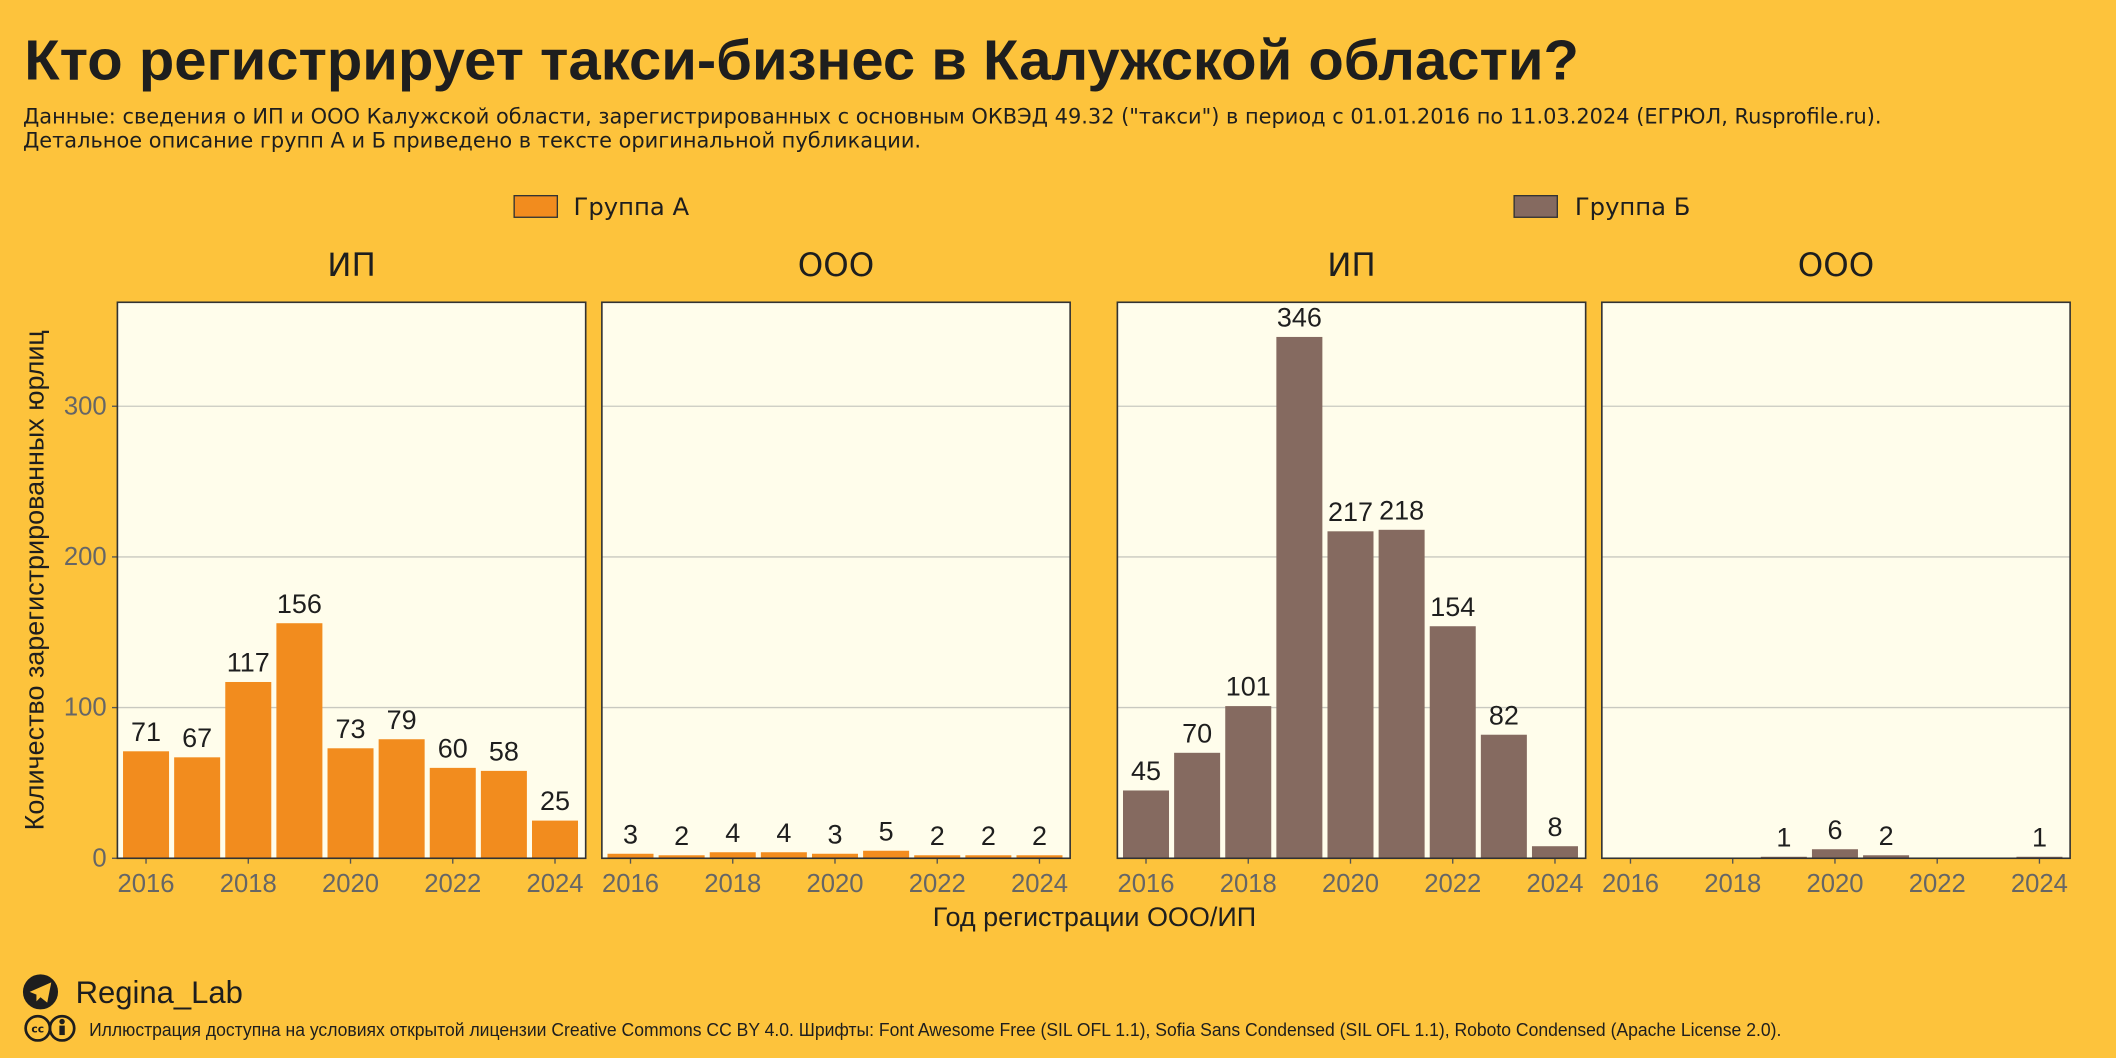  What do you see at coordinates (159, 992) in the screenshot?
I see `author: Regina_Lab` at bounding box center [159, 992].